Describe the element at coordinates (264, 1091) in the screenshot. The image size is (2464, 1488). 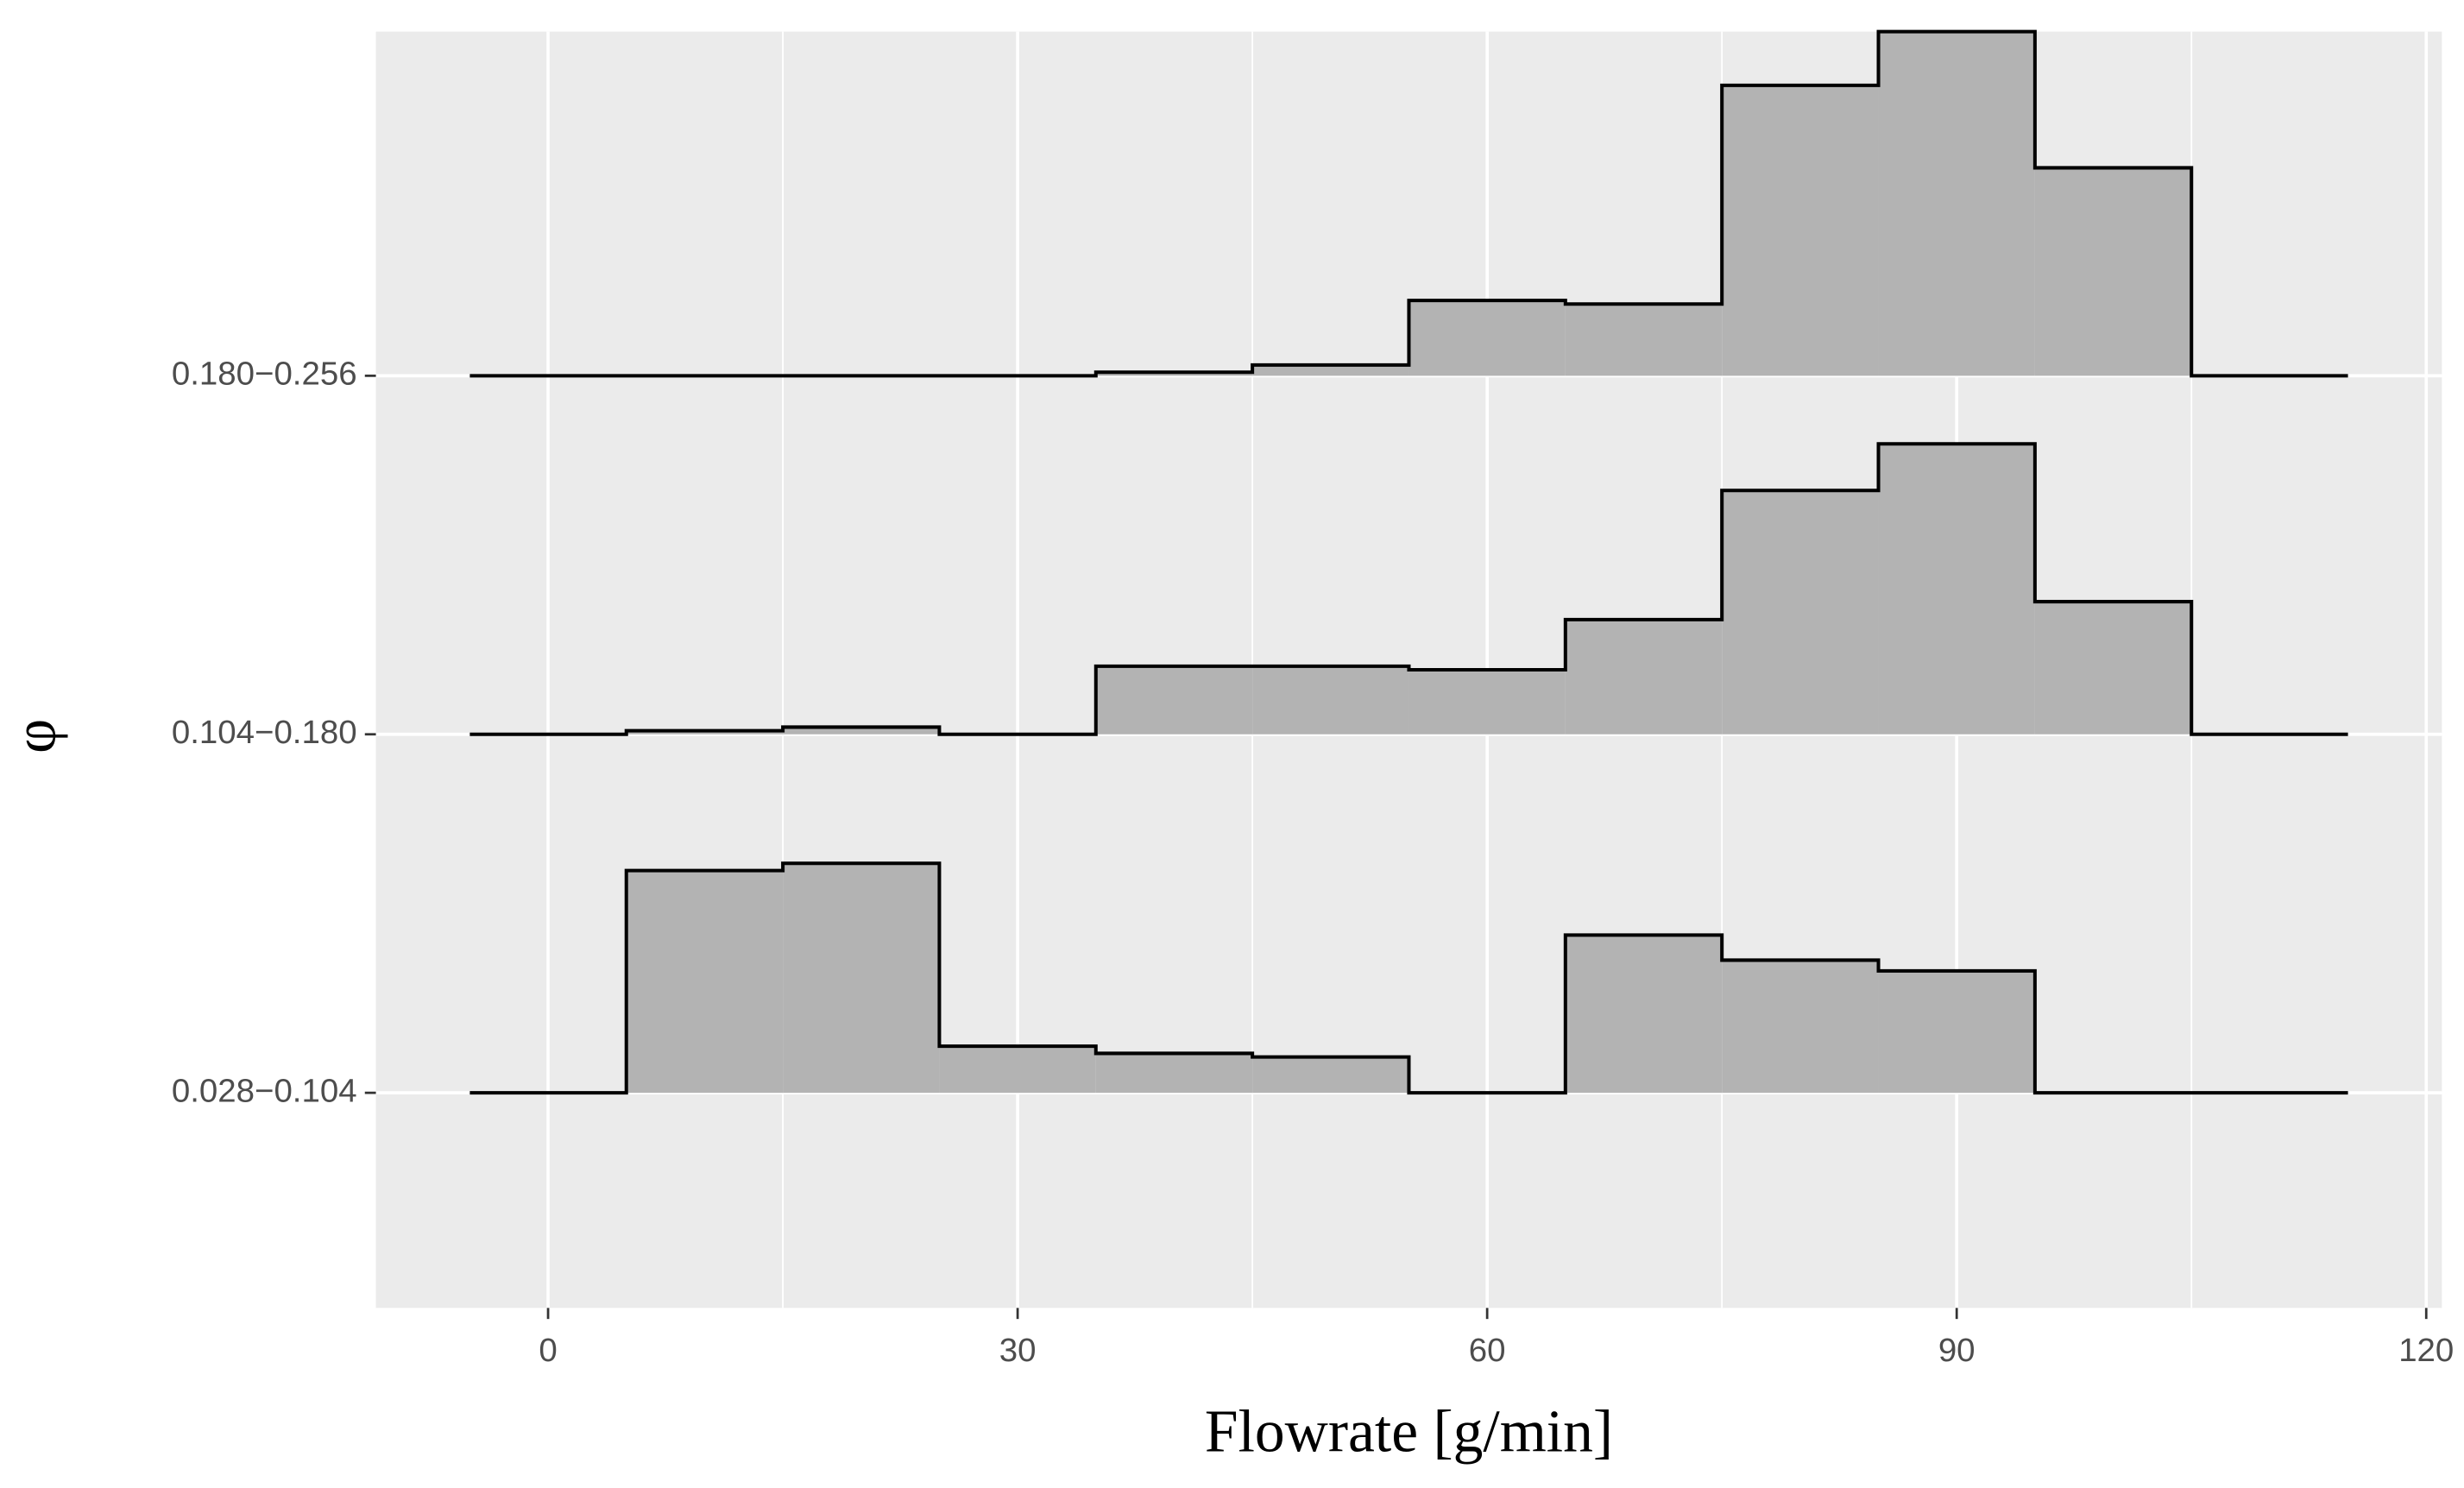
I see `y-tick-label: 0.028−0.104` at that location.